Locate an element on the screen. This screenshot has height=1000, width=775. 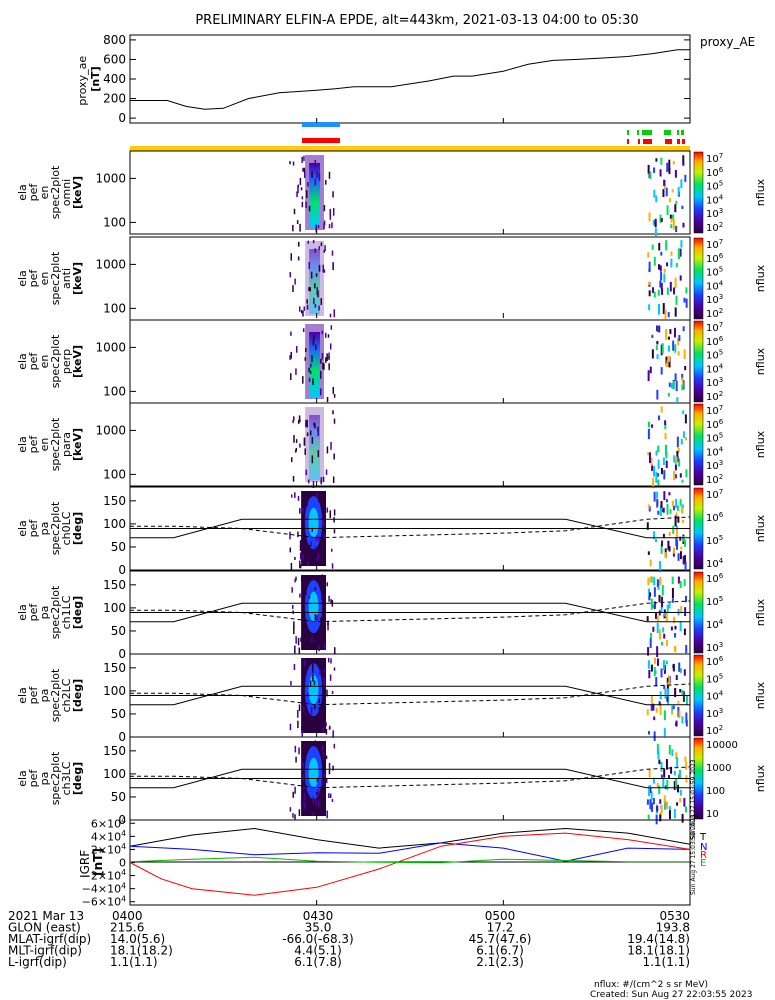
colorbar-tick-label: 10⁴ is located at coordinates (715, 696).